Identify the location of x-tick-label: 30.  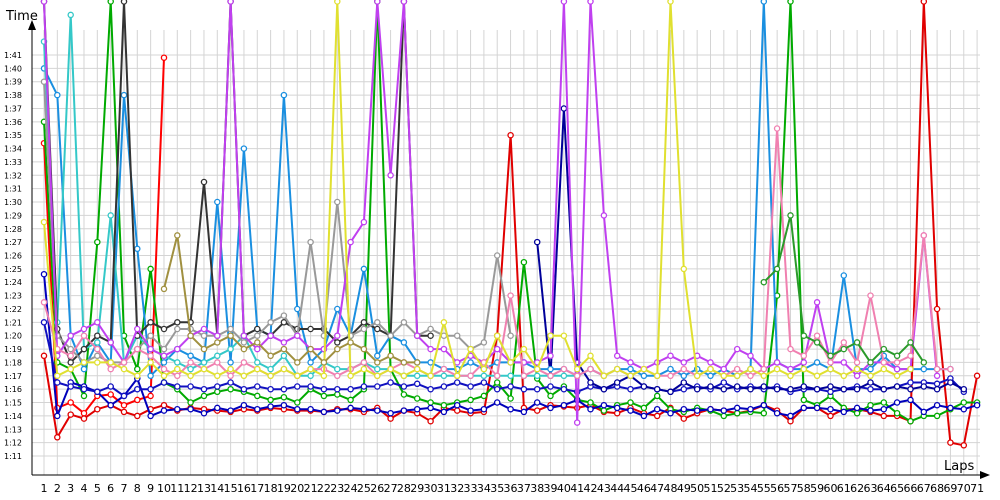
(431, 488).